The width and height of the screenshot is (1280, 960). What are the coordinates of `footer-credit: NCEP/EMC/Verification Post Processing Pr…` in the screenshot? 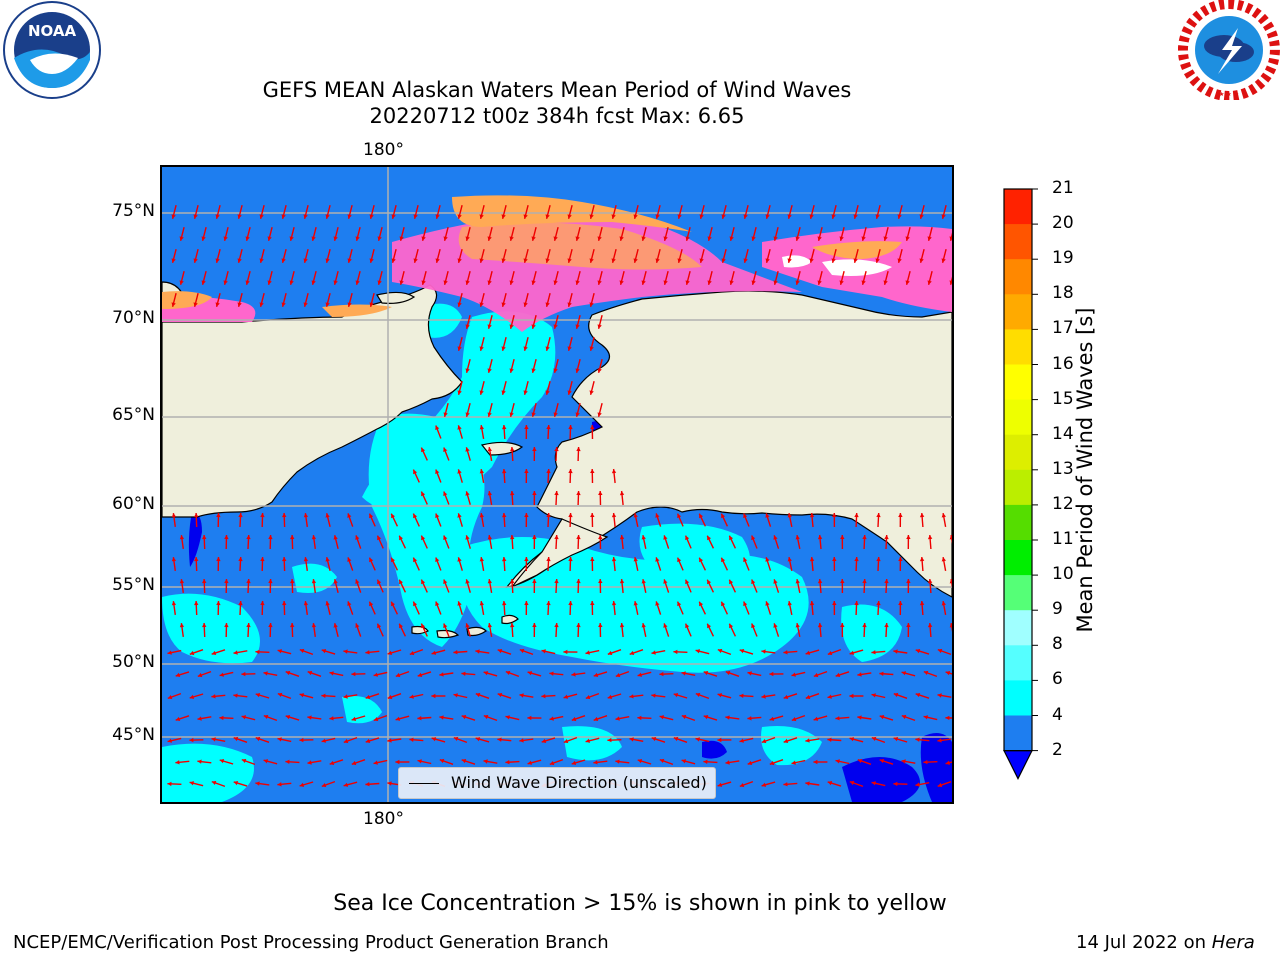 It's located at (311, 942).